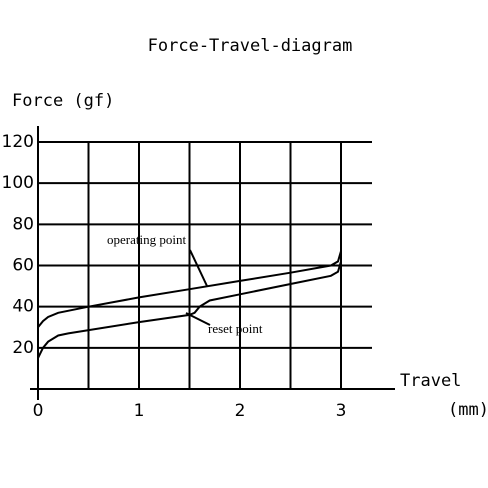  Describe the element at coordinates (23, 224) in the screenshot. I see `y-tick-label: 80` at that location.